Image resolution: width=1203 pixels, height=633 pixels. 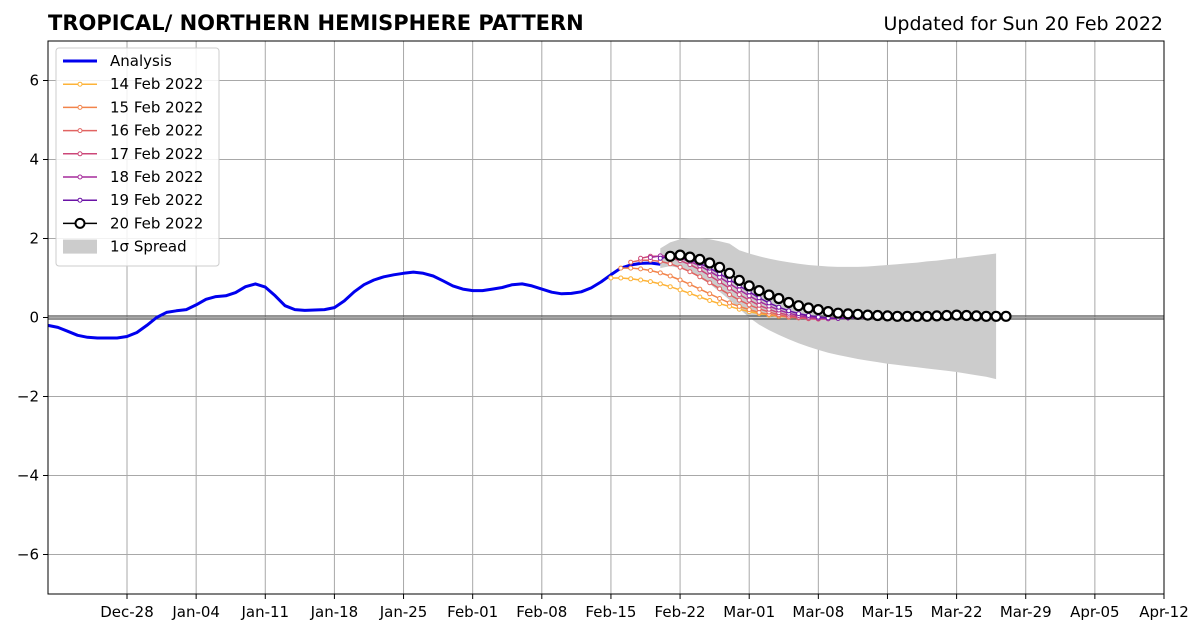 I want to click on x-tick-label: Mar-08, so click(x=818, y=612).